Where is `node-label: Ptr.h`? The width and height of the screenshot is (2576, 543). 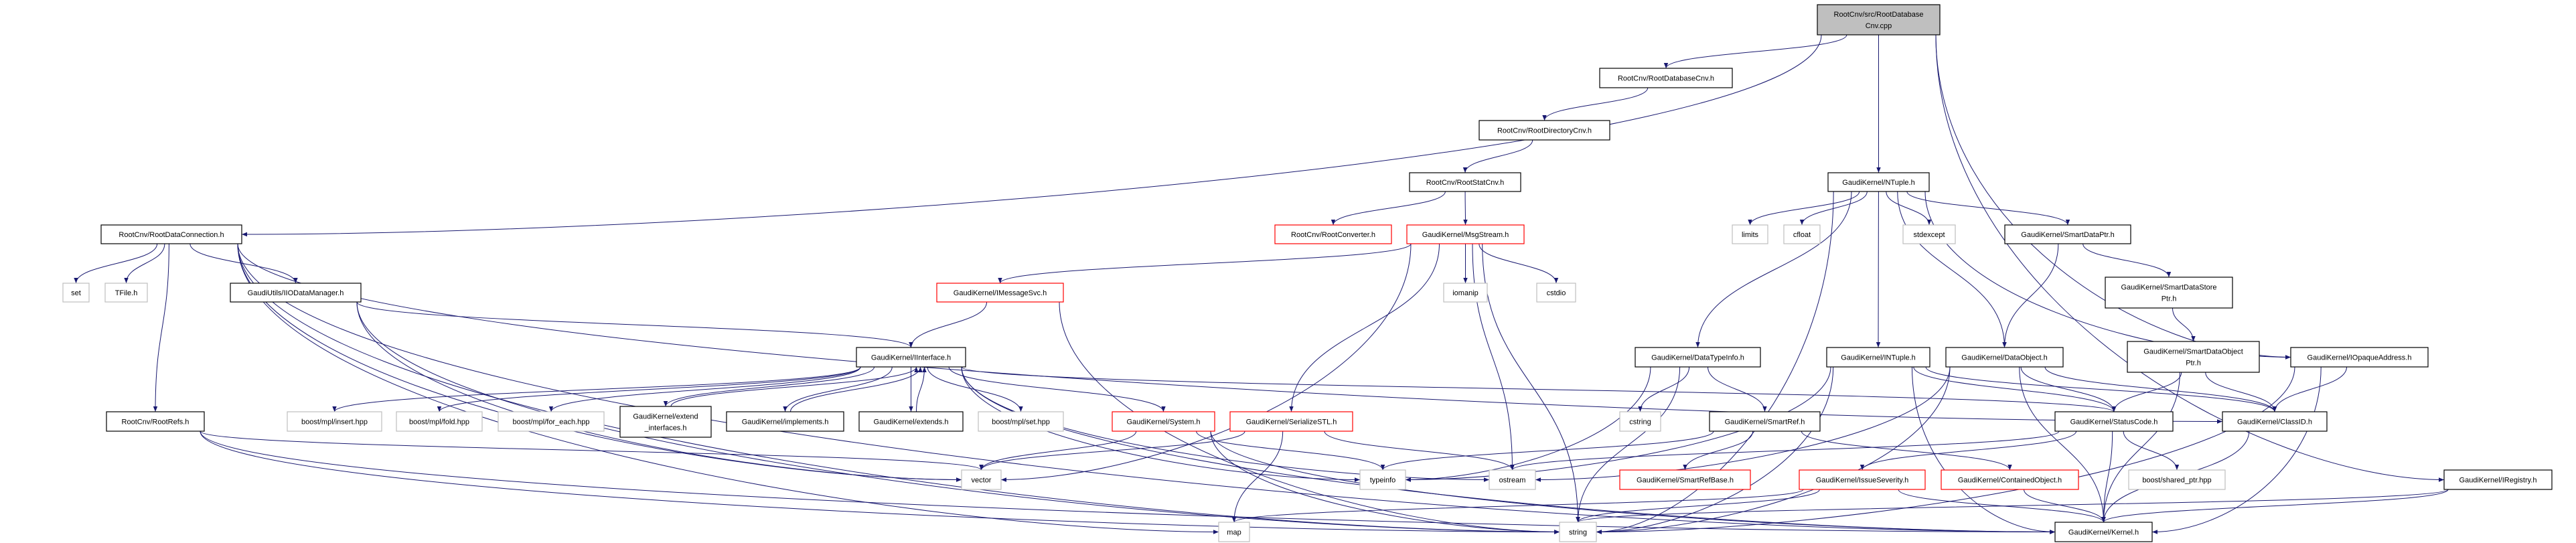
node-label: Ptr.h is located at coordinates (2193, 364).